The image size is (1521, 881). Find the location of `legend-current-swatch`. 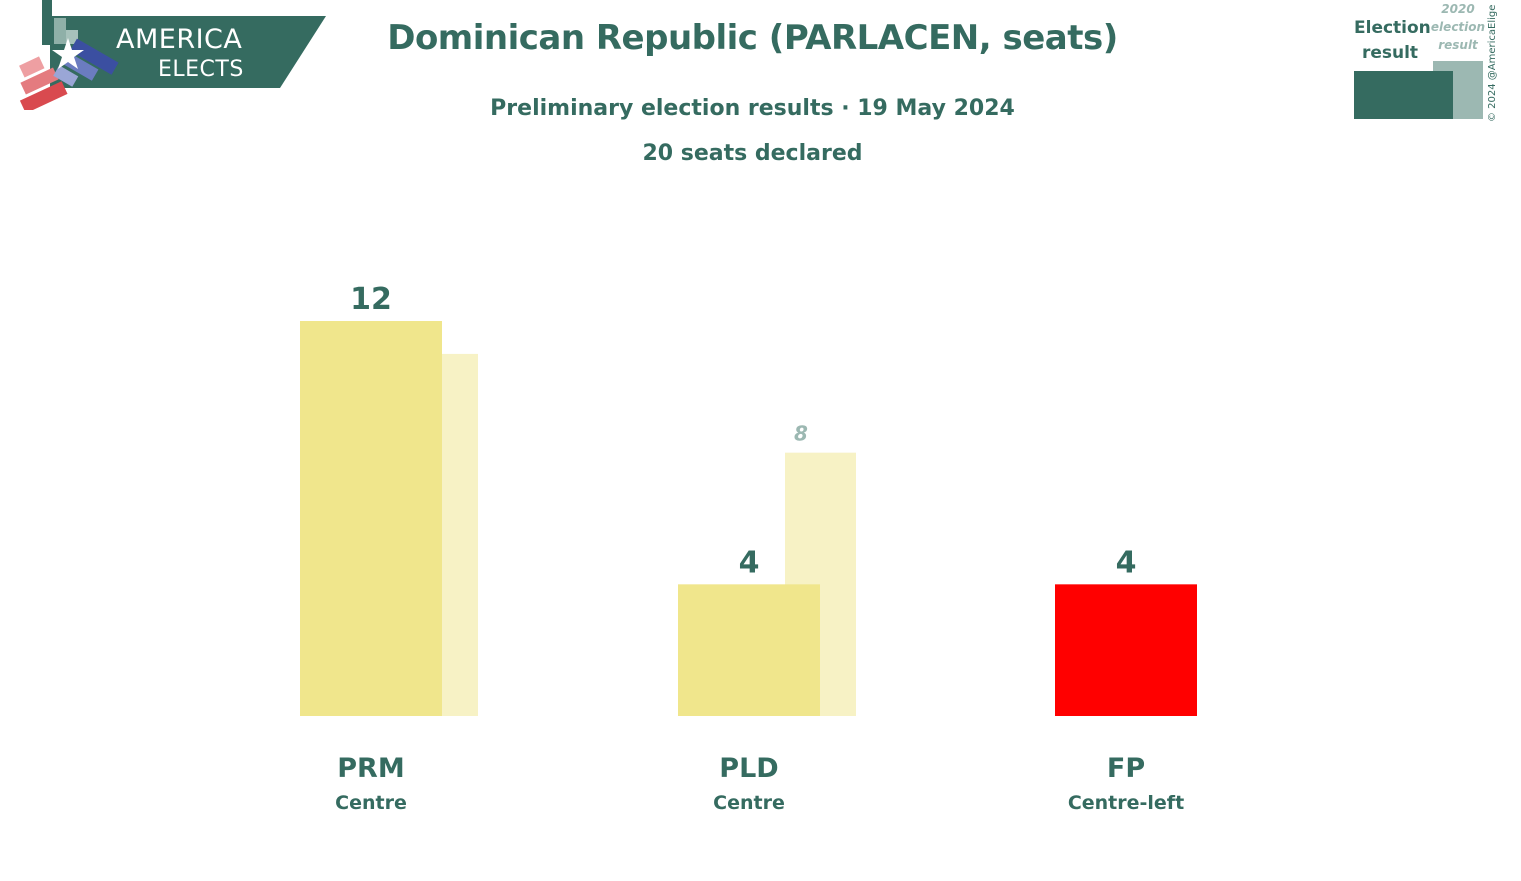

legend-current-swatch is located at coordinates (1403, 95).